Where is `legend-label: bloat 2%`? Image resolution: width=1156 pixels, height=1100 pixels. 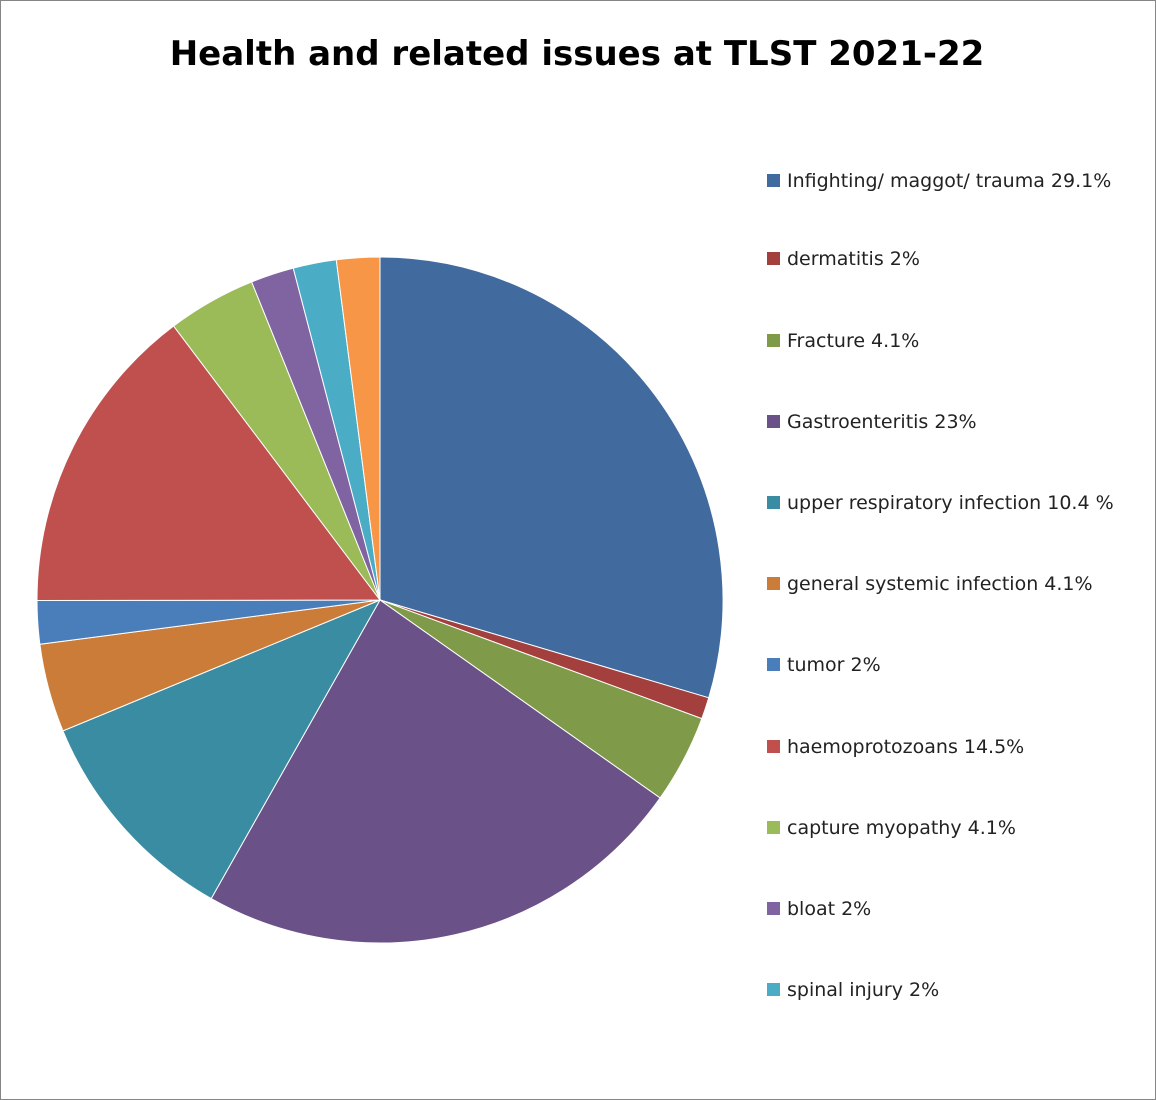
legend-label: bloat 2% is located at coordinates (829, 909).